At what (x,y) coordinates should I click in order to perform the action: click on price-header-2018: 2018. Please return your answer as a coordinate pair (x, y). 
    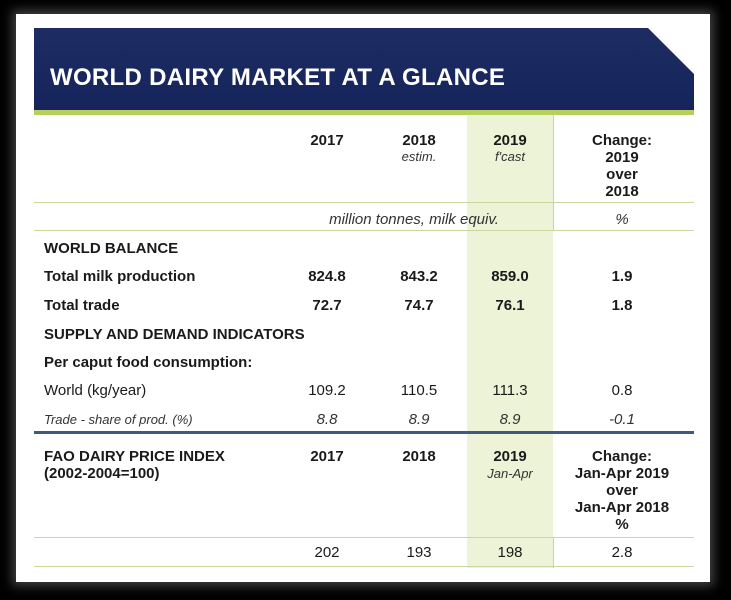
    Looking at the image, I should click on (419, 456).